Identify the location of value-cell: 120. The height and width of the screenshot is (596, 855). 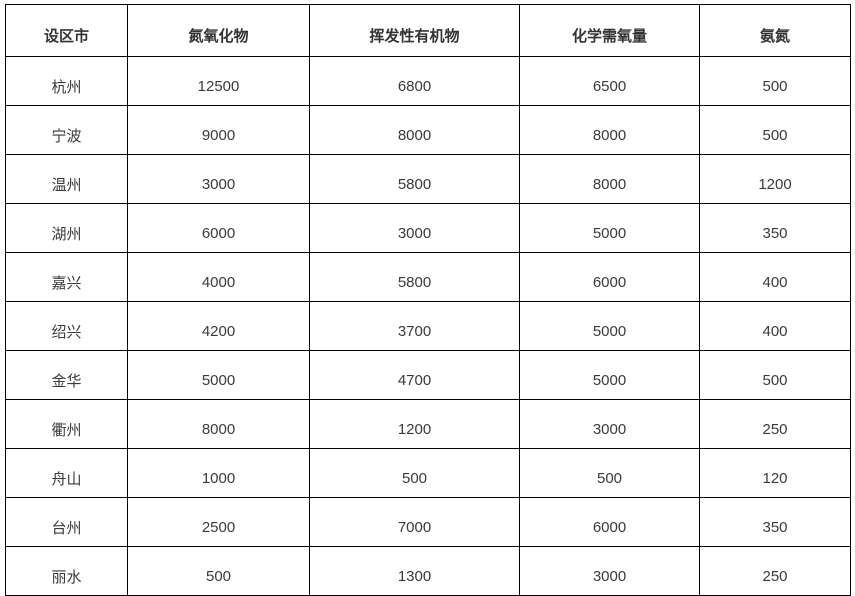
(775, 473).